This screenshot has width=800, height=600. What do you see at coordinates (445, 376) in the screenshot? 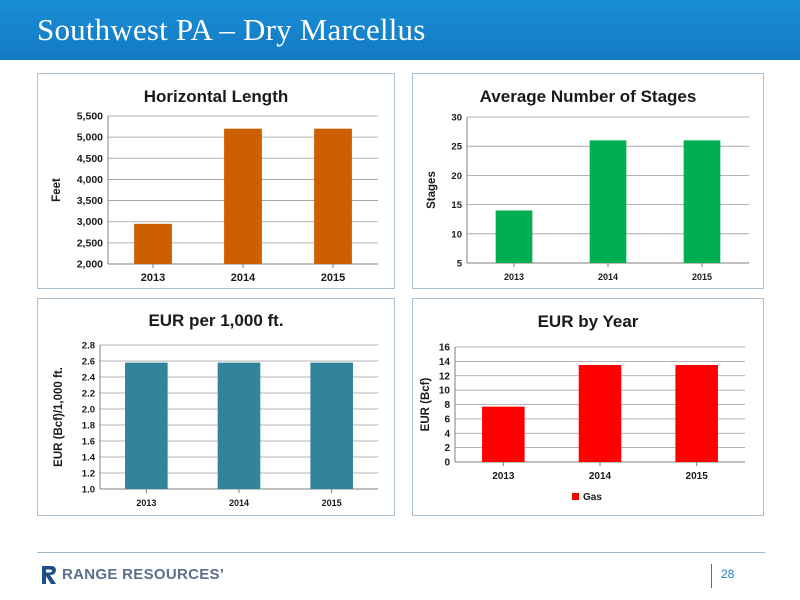
I see `y-tick-label: 12` at bounding box center [445, 376].